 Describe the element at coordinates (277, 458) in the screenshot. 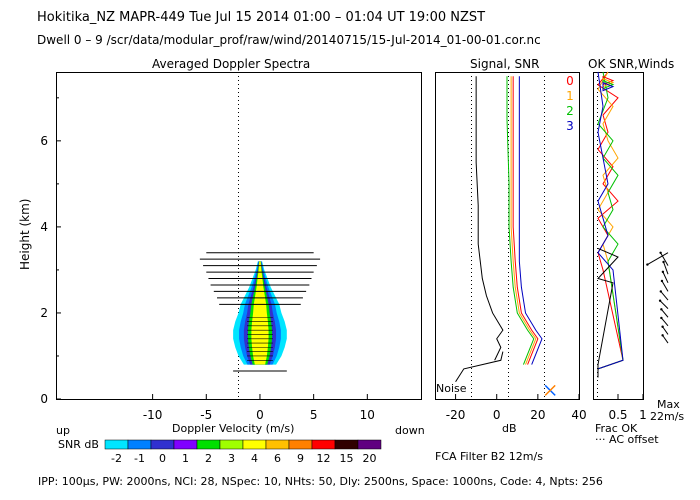

I see `colorbar-label: 6` at that location.